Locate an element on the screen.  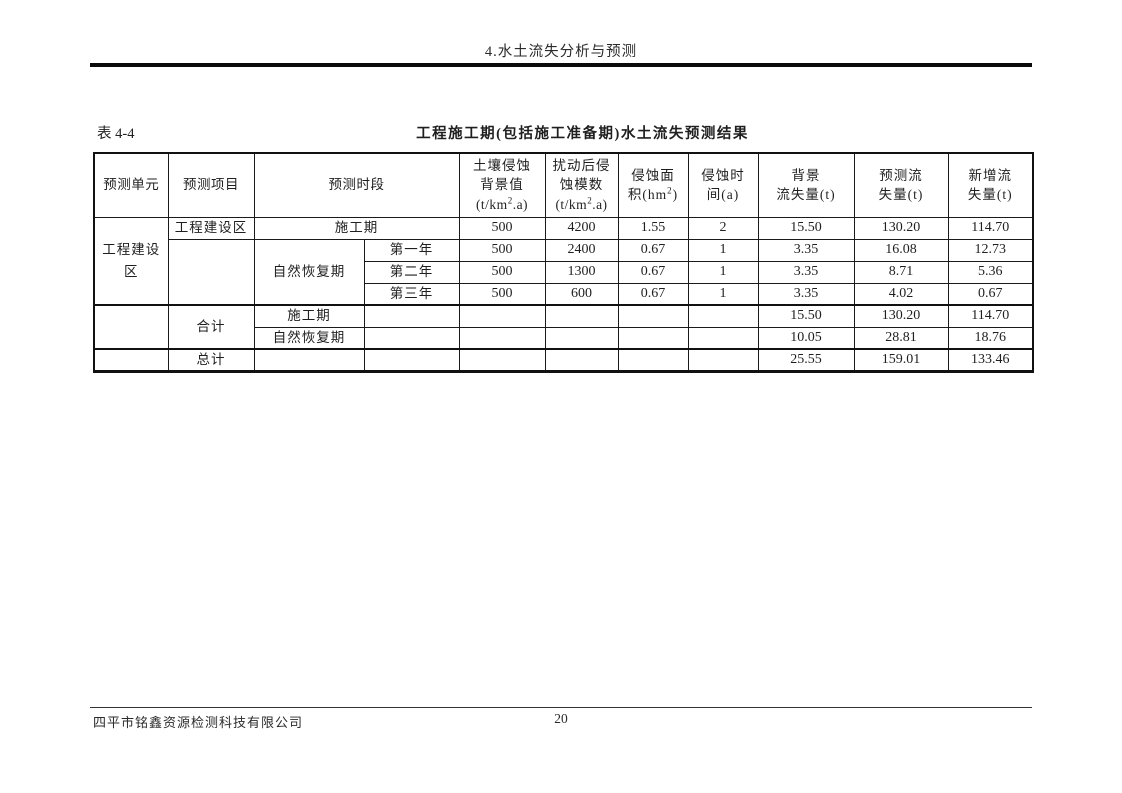
value-cell: 600 is located at coordinates (581, 294).